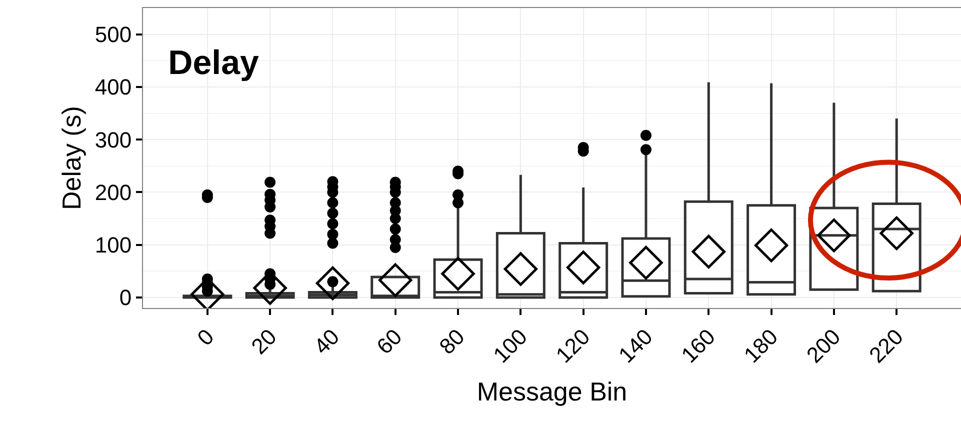  Describe the element at coordinates (824, 346) in the screenshot. I see `x-tick-label: 200` at that location.